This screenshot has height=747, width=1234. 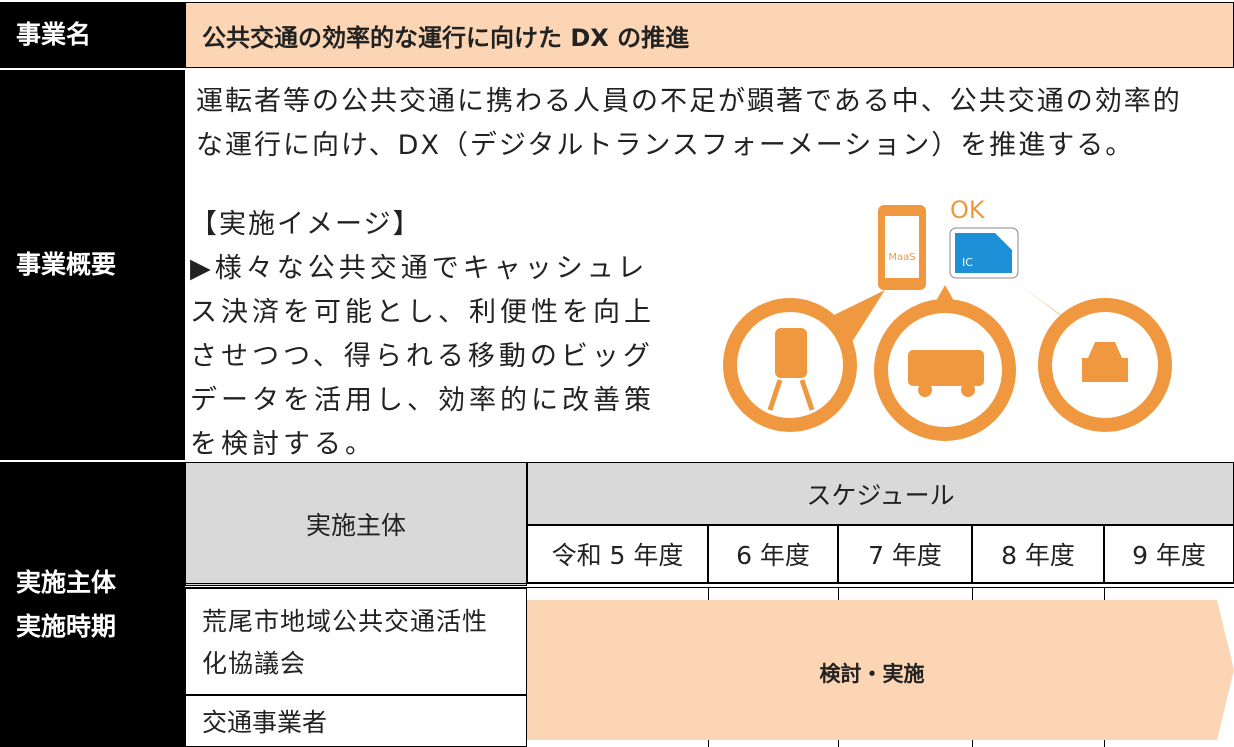 What do you see at coordinates (283, 444) in the screenshot?
I see `line: を検討する。` at bounding box center [283, 444].